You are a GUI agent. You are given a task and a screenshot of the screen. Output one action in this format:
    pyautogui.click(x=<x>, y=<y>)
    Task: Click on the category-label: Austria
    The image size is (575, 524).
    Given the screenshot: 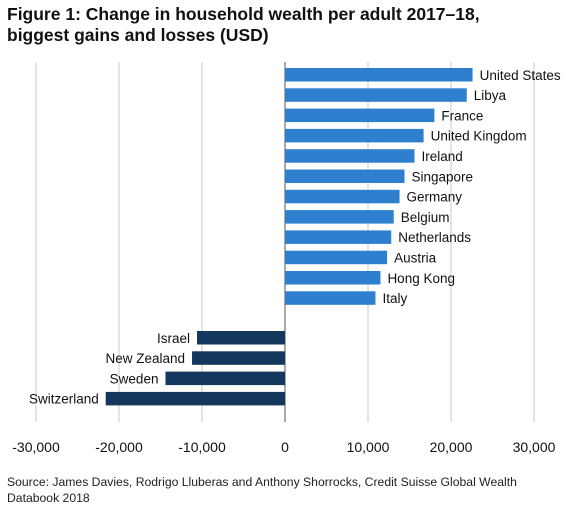 What is the action you would take?
    pyautogui.click(x=415, y=257)
    